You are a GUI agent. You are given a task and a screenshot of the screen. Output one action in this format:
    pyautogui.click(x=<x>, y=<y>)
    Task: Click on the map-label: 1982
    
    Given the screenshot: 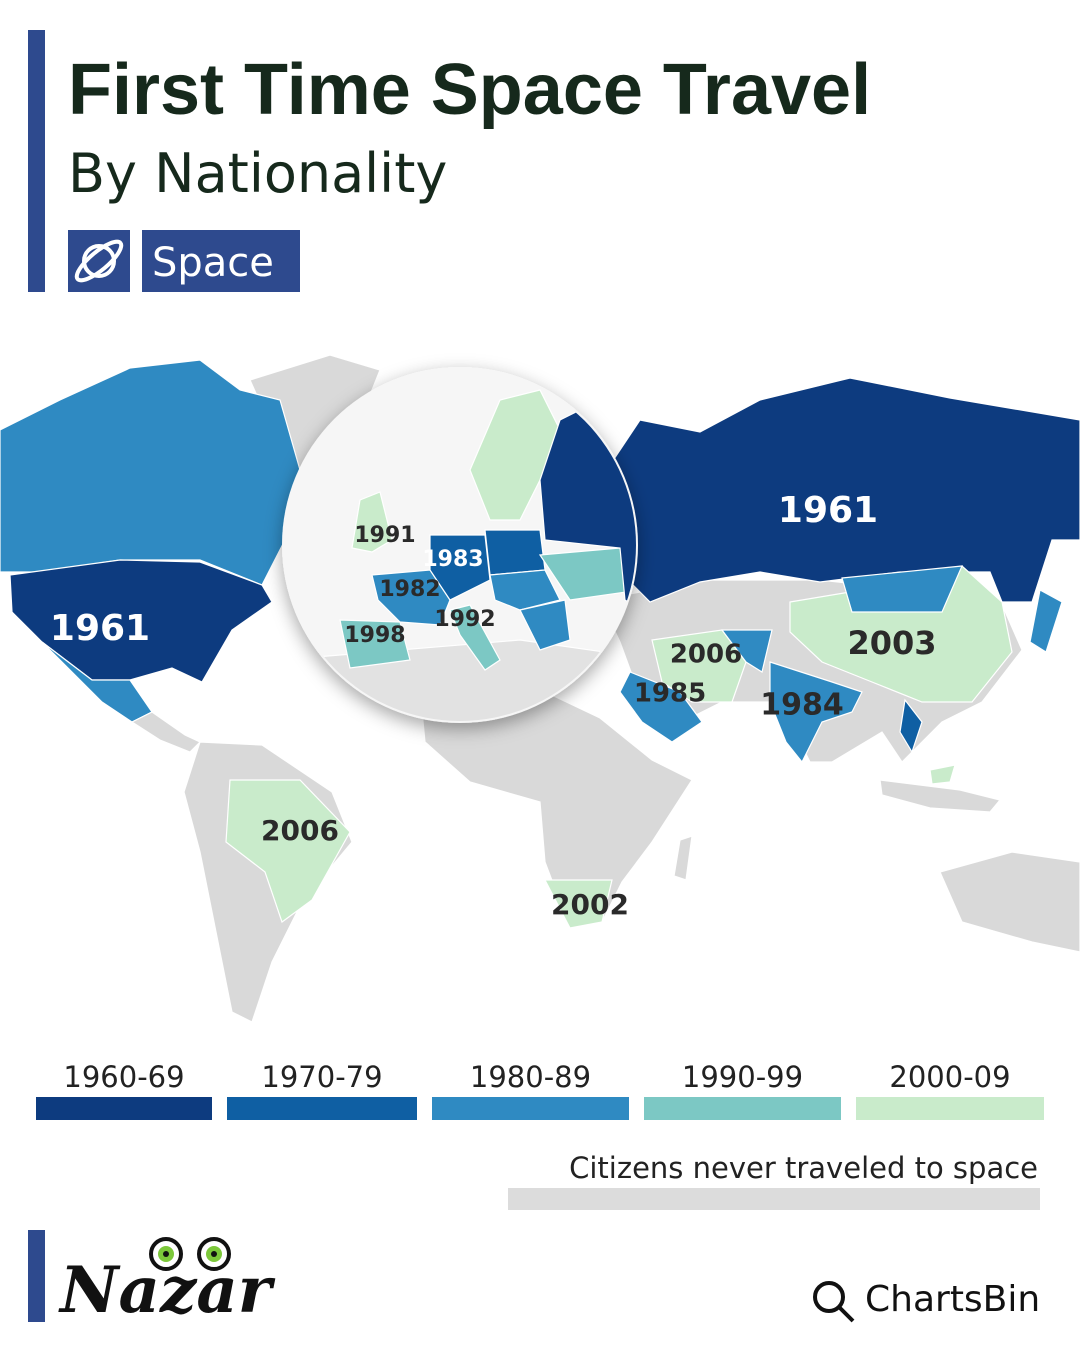 What is the action you would take?
    pyautogui.click(x=409, y=589)
    